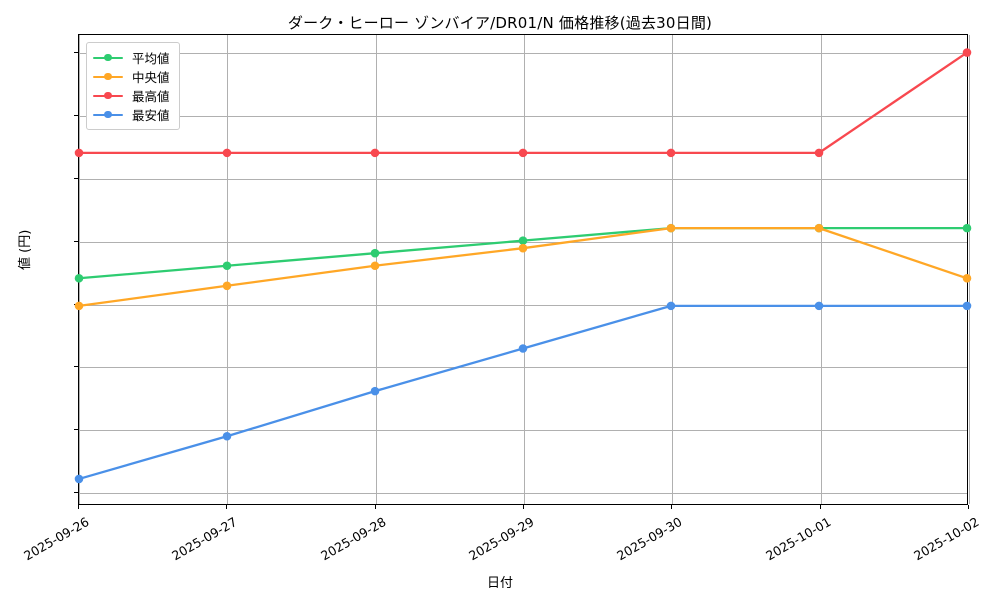 This screenshot has height=600, width=1000. I want to click on x-tick-label: 2025-09-27, so click(204, 539).